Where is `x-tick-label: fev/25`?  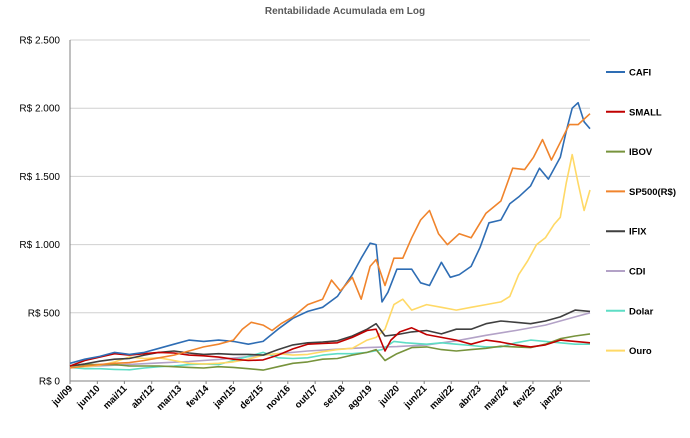 x-tick-label: fev/25 is located at coordinates (524, 396).